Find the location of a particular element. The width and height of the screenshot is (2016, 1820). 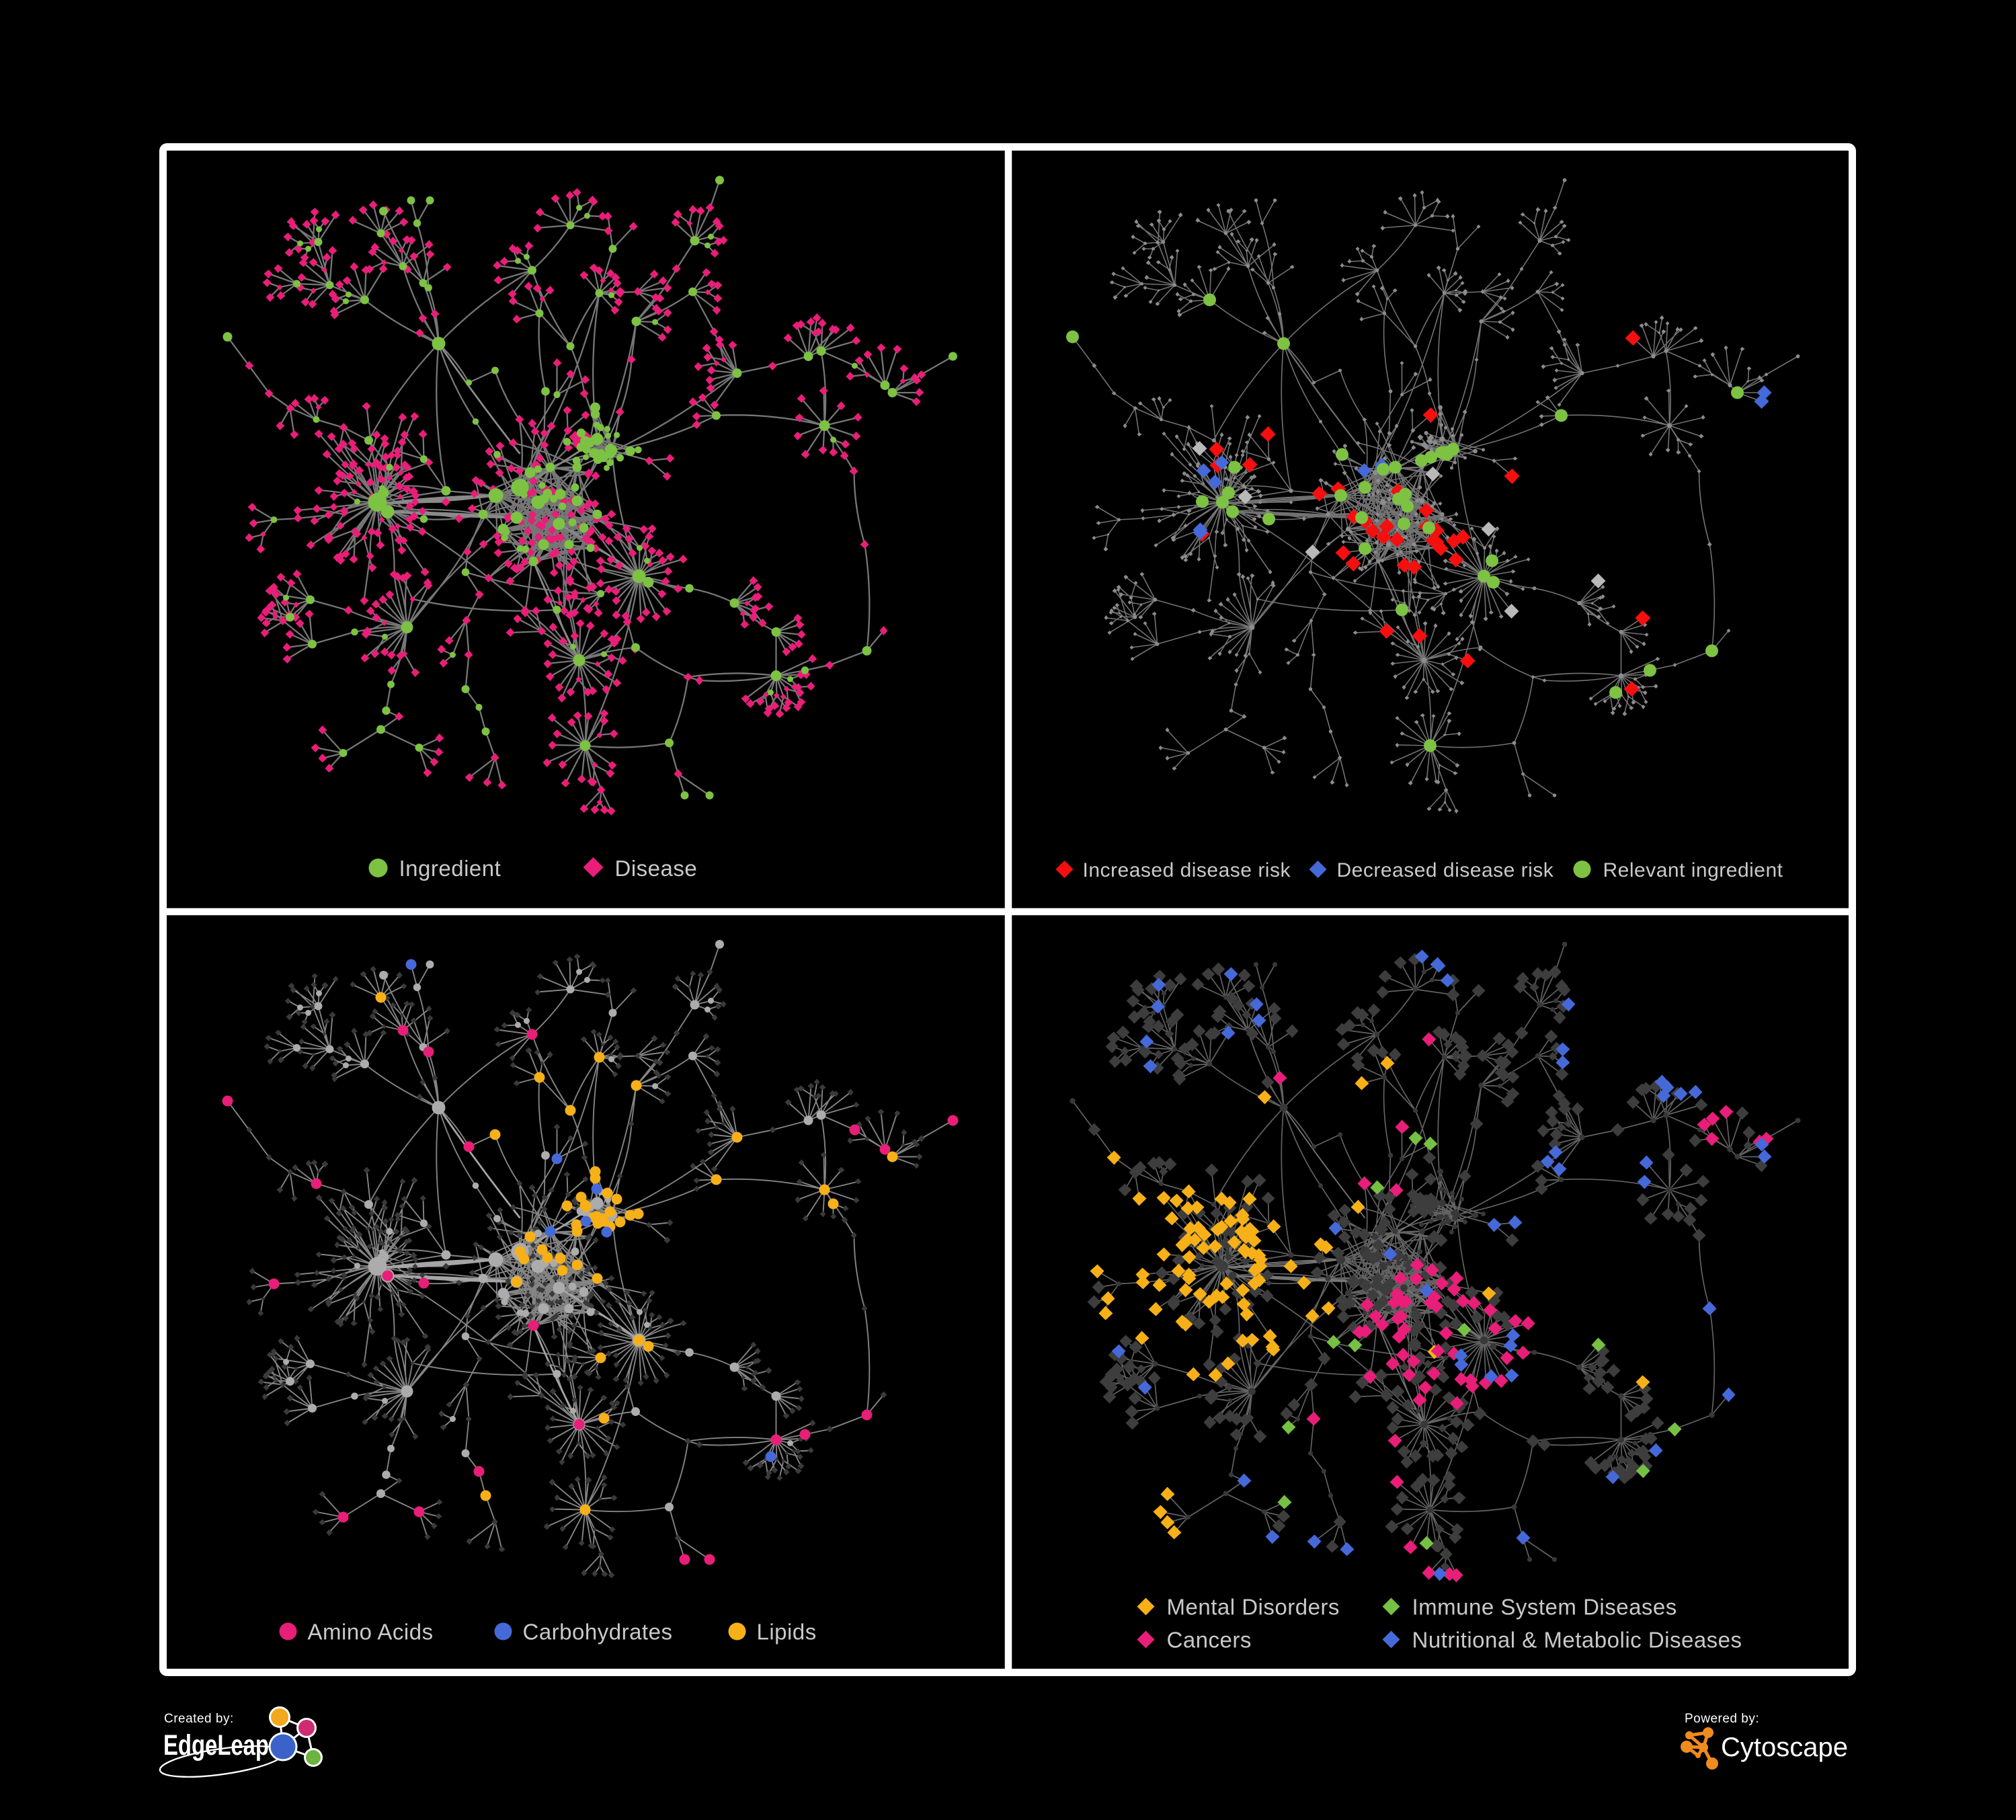

svg-text: Mental Disorders is located at coordinates (1253, 1607).